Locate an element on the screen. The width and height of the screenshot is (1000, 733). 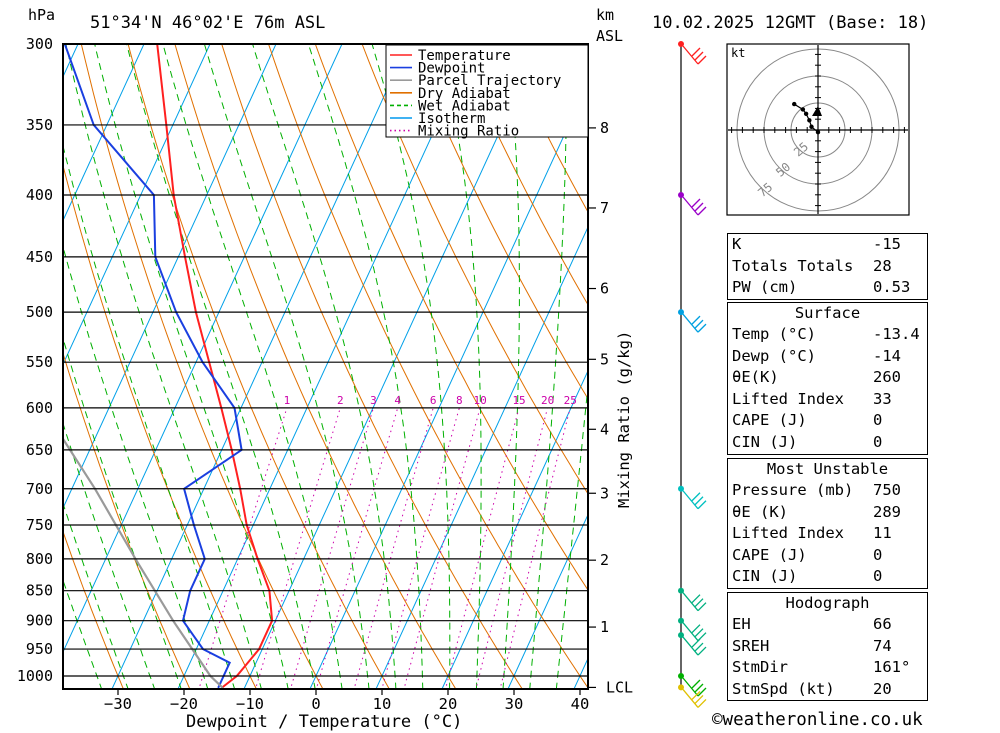
row-label: StmDir is located at coordinates (760, 667).